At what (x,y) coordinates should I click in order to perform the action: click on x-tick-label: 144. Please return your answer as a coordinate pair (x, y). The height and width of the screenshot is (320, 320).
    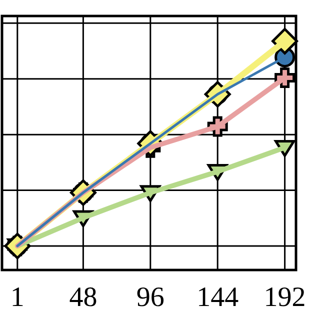
    Looking at the image, I should click on (217, 297).